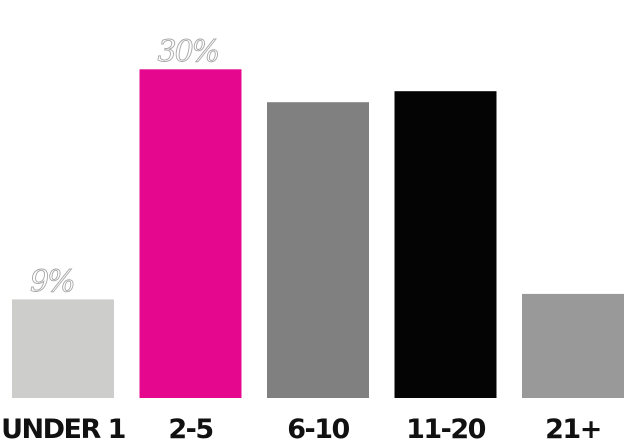  Describe the element at coordinates (63, 428) in the screenshot. I see `category-label: UNDER 1` at that location.